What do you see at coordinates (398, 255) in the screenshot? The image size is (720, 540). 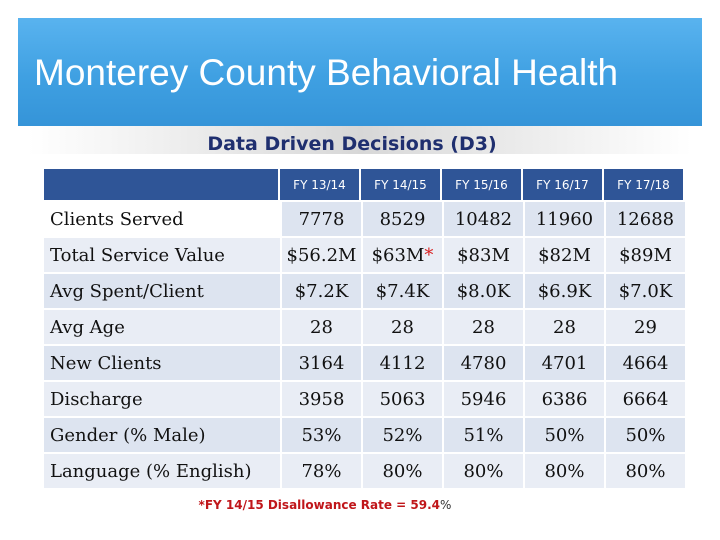 I see `cell-value: $63M` at bounding box center [398, 255].